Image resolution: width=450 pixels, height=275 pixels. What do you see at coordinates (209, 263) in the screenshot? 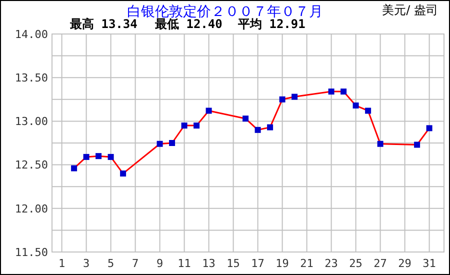
I see `x-tick-label: 13` at bounding box center [209, 263].